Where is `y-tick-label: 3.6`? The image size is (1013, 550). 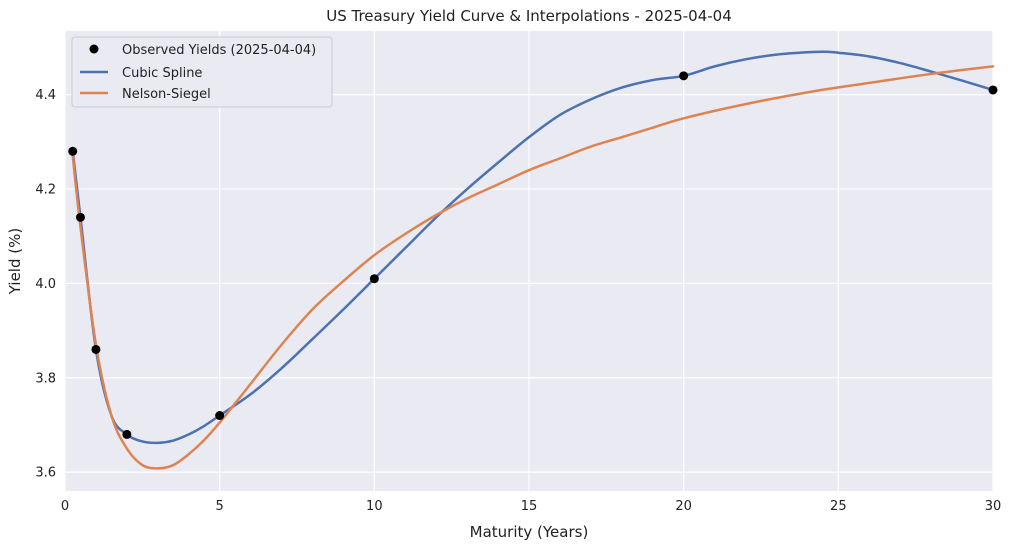 y-tick-label: 3.6 is located at coordinates (45, 473).